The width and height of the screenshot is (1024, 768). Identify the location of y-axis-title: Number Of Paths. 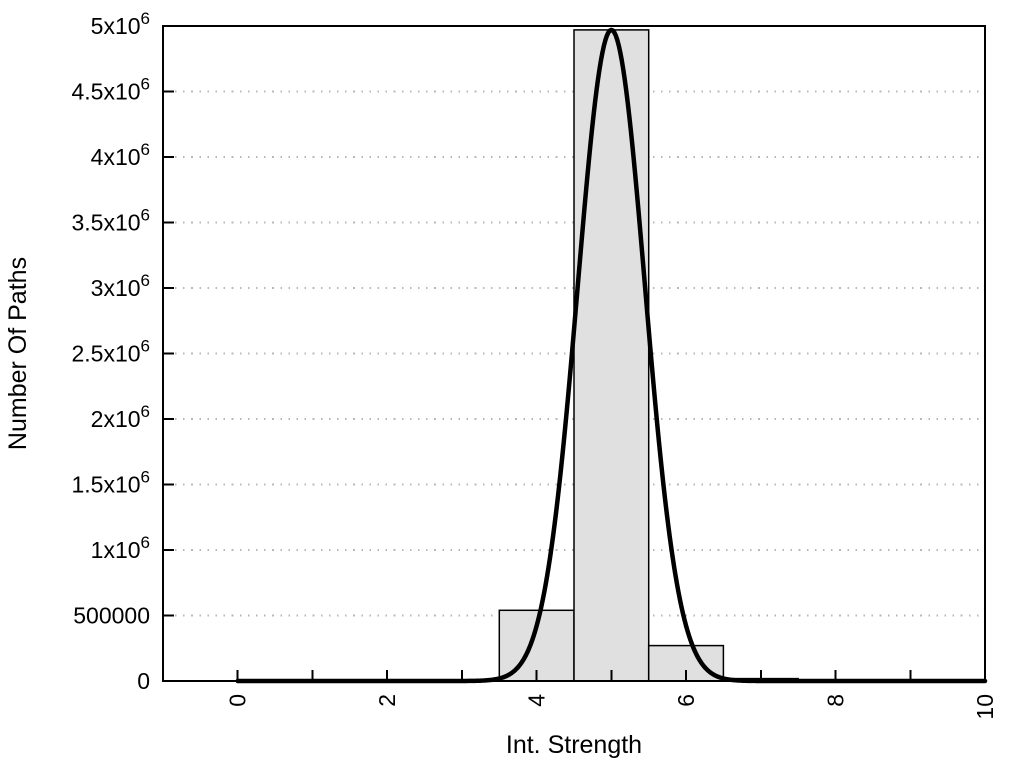
(18, 353).